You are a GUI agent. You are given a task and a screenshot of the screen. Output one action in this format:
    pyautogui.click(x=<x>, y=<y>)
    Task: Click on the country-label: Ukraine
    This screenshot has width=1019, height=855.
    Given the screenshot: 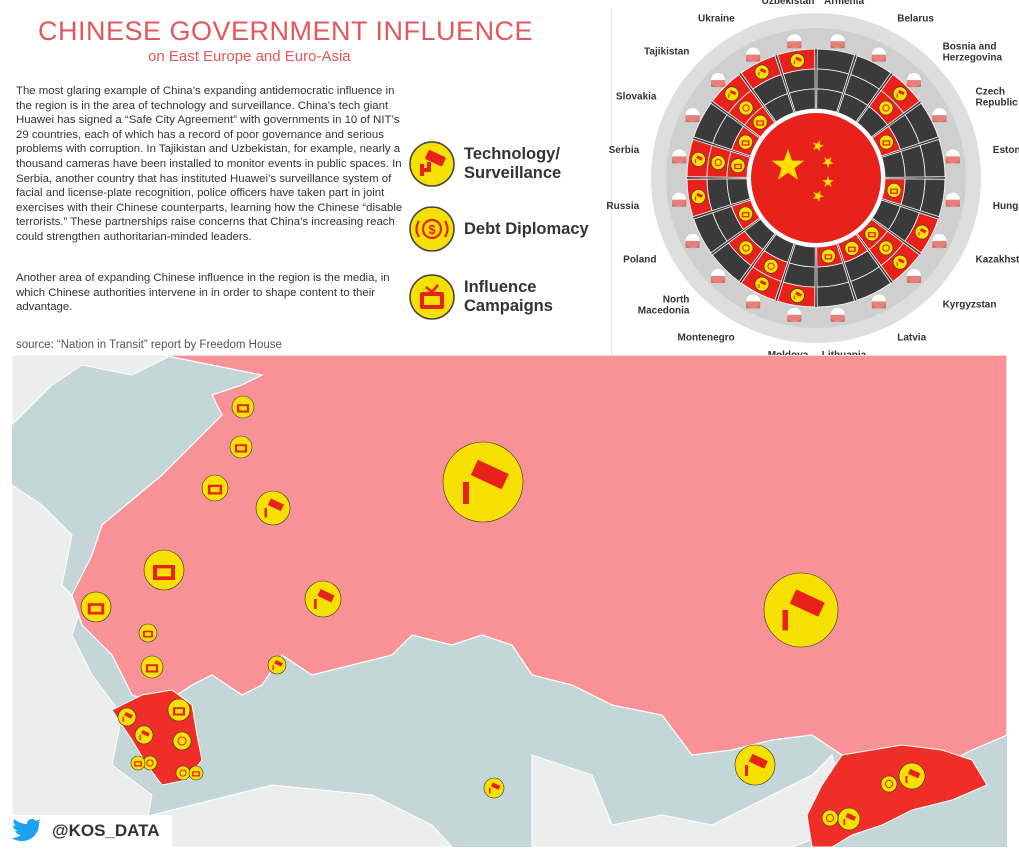 What is the action you would take?
    pyautogui.click(x=716, y=19)
    